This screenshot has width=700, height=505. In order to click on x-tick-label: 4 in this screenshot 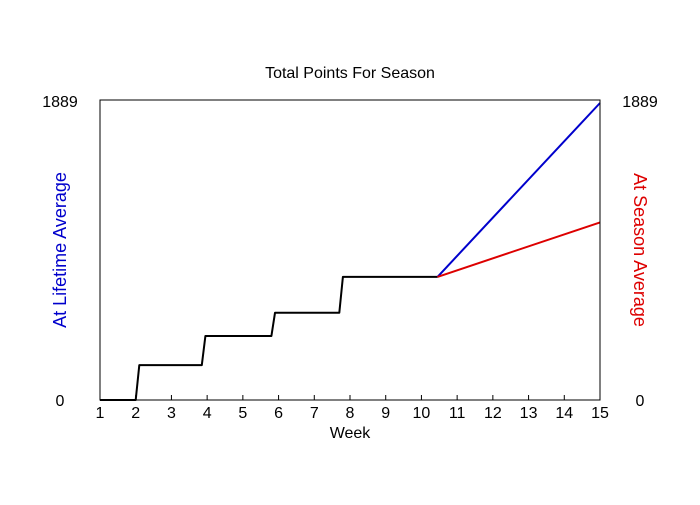, I will do `click(207, 413)`.